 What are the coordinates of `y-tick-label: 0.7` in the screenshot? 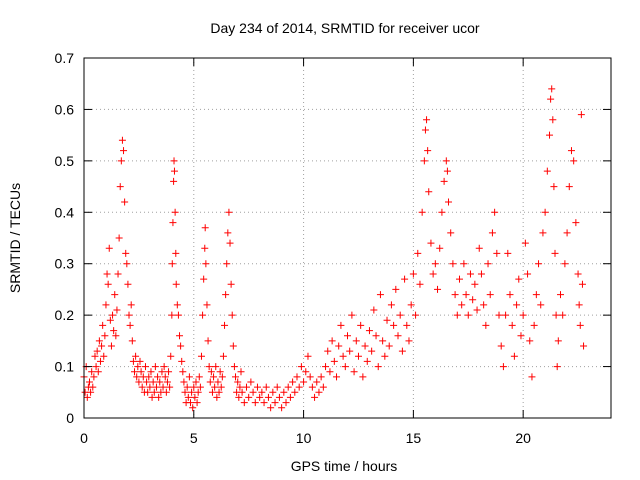 It's located at (65, 58).